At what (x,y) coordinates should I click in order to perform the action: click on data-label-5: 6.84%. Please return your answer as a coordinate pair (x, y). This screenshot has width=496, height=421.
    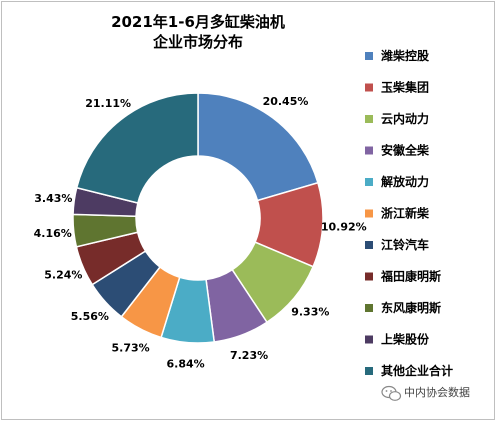
    Looking at the image, I should click on (186, 363).